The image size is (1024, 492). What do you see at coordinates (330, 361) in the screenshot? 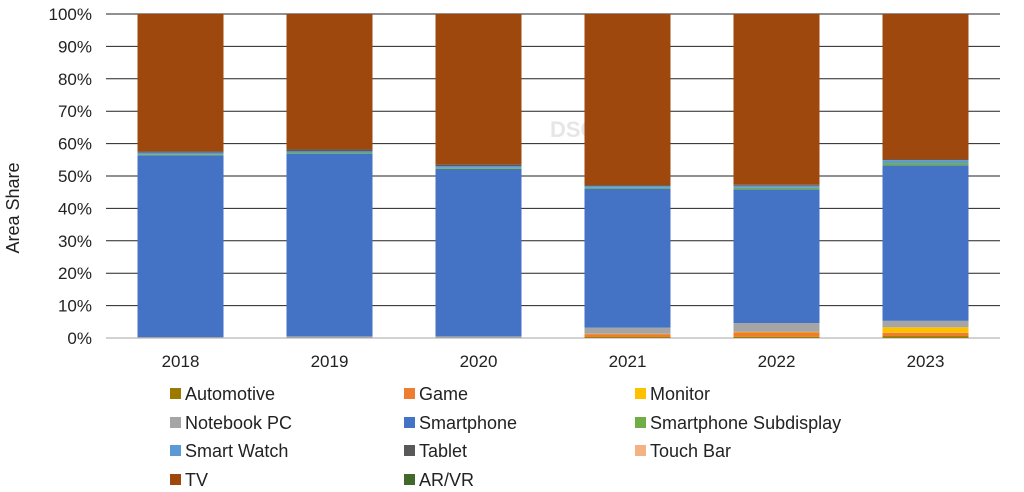
I see `x-tick-label: 2019` at bounding box center [330, 361].